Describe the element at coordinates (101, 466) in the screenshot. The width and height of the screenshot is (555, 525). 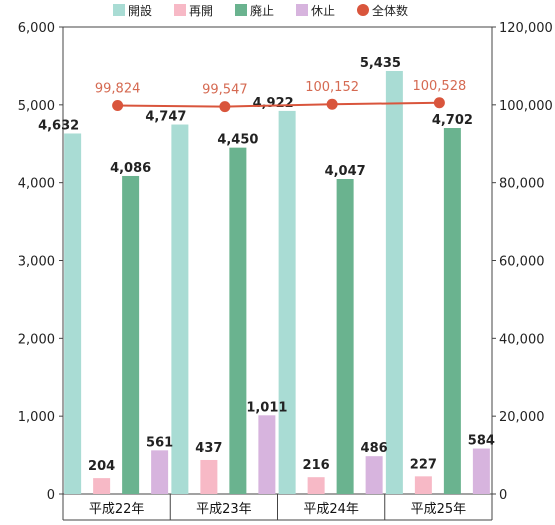
I see `bar-data-label: 204` at that location.